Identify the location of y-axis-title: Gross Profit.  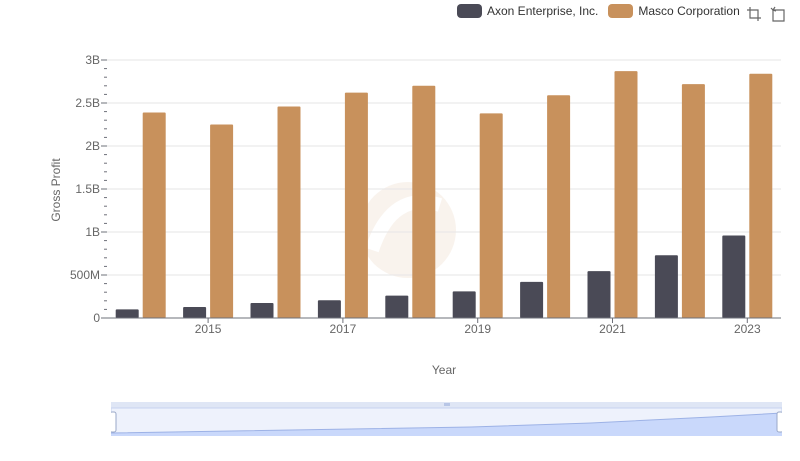
(56, 190).